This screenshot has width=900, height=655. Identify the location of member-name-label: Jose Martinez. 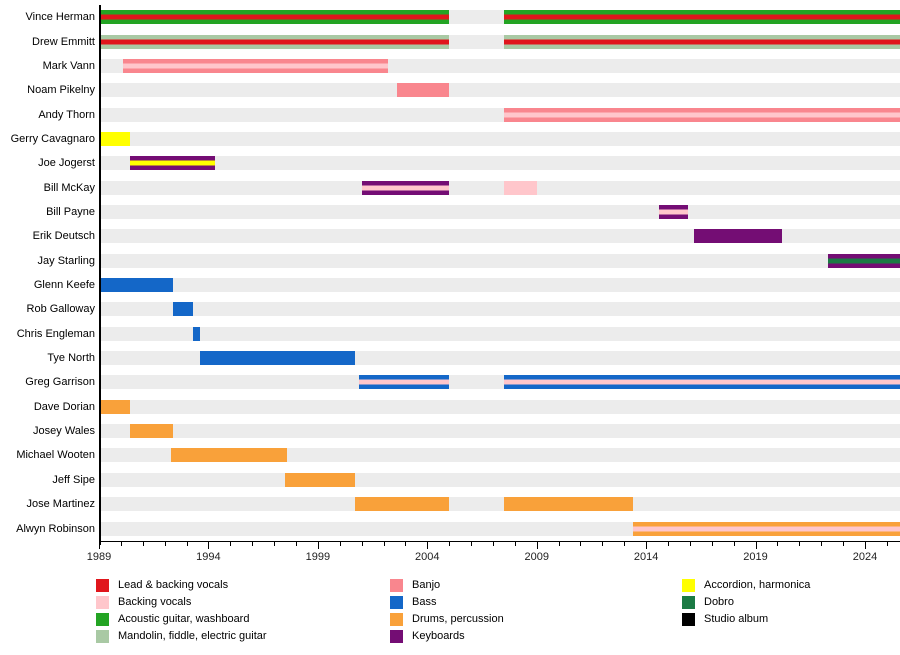
(60, 504).